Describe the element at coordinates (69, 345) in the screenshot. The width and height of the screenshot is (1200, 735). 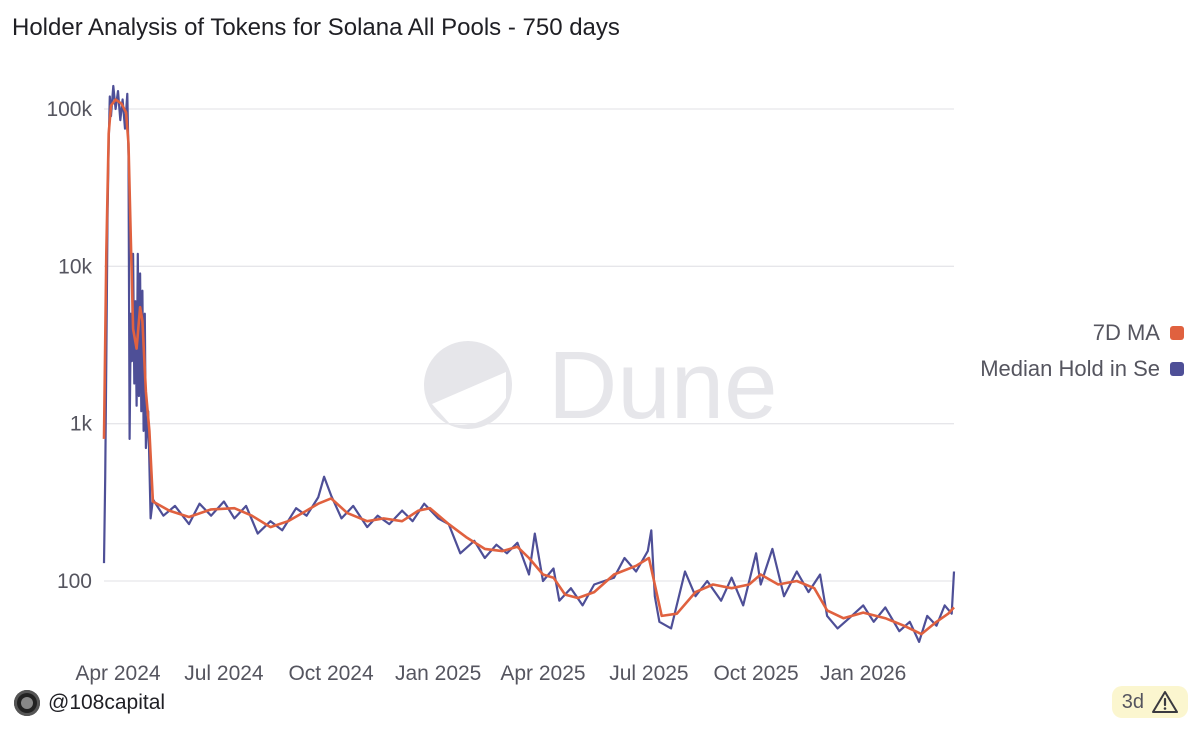
I see `y-axis: 100 1k 10k 100k` at that location.